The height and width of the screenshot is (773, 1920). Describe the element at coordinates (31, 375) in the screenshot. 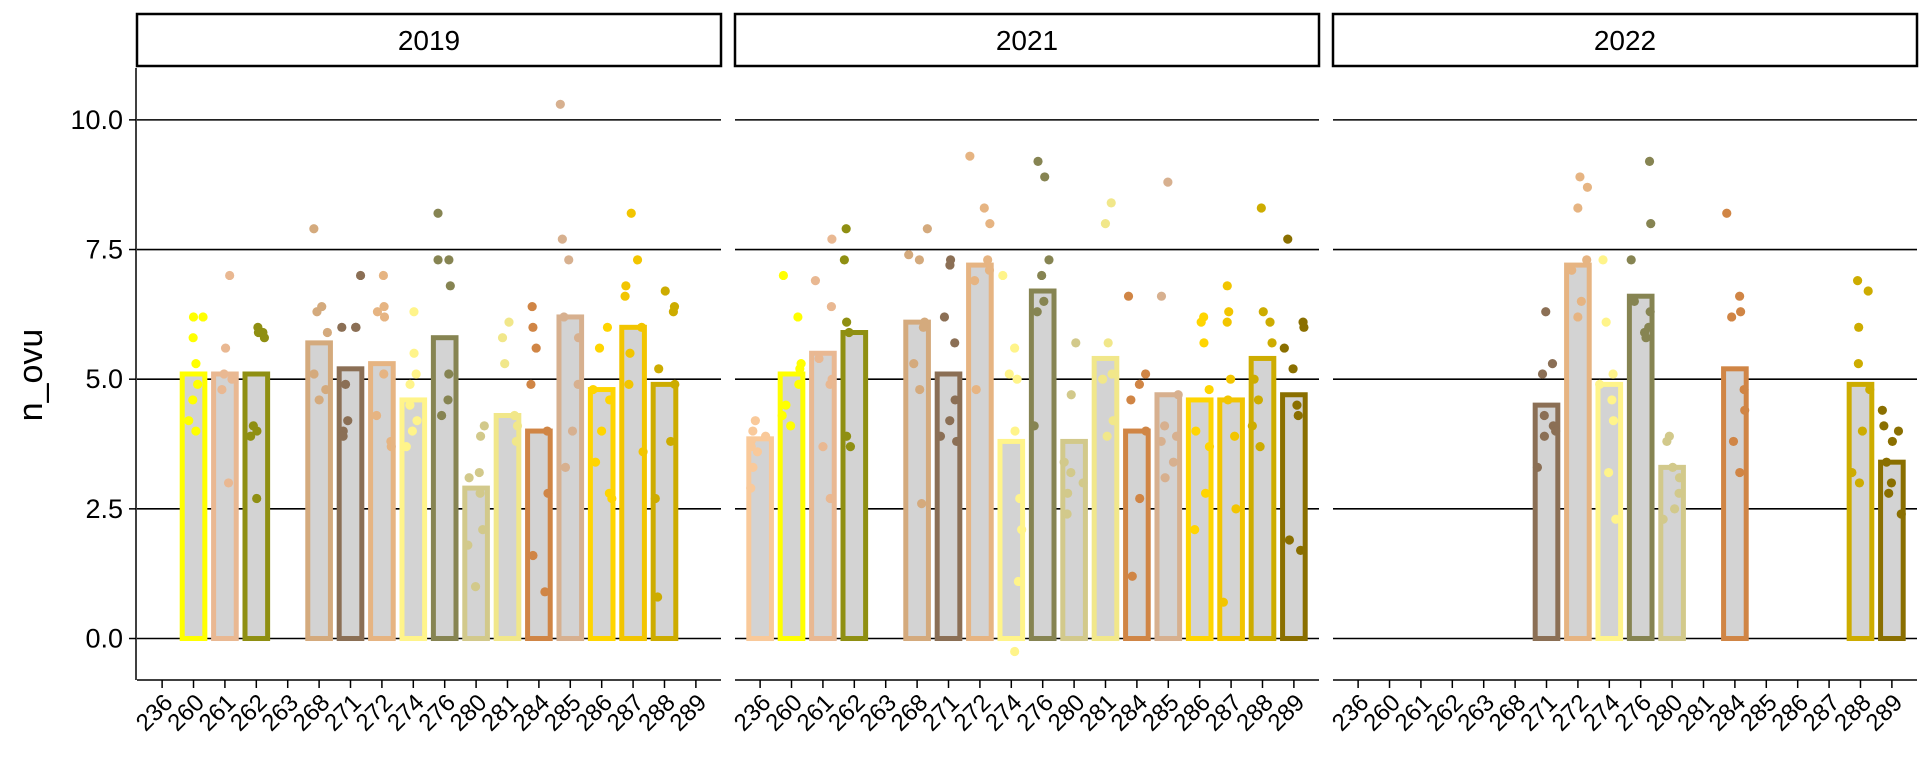

I see `y-axis-label: n_ovu` at that location.